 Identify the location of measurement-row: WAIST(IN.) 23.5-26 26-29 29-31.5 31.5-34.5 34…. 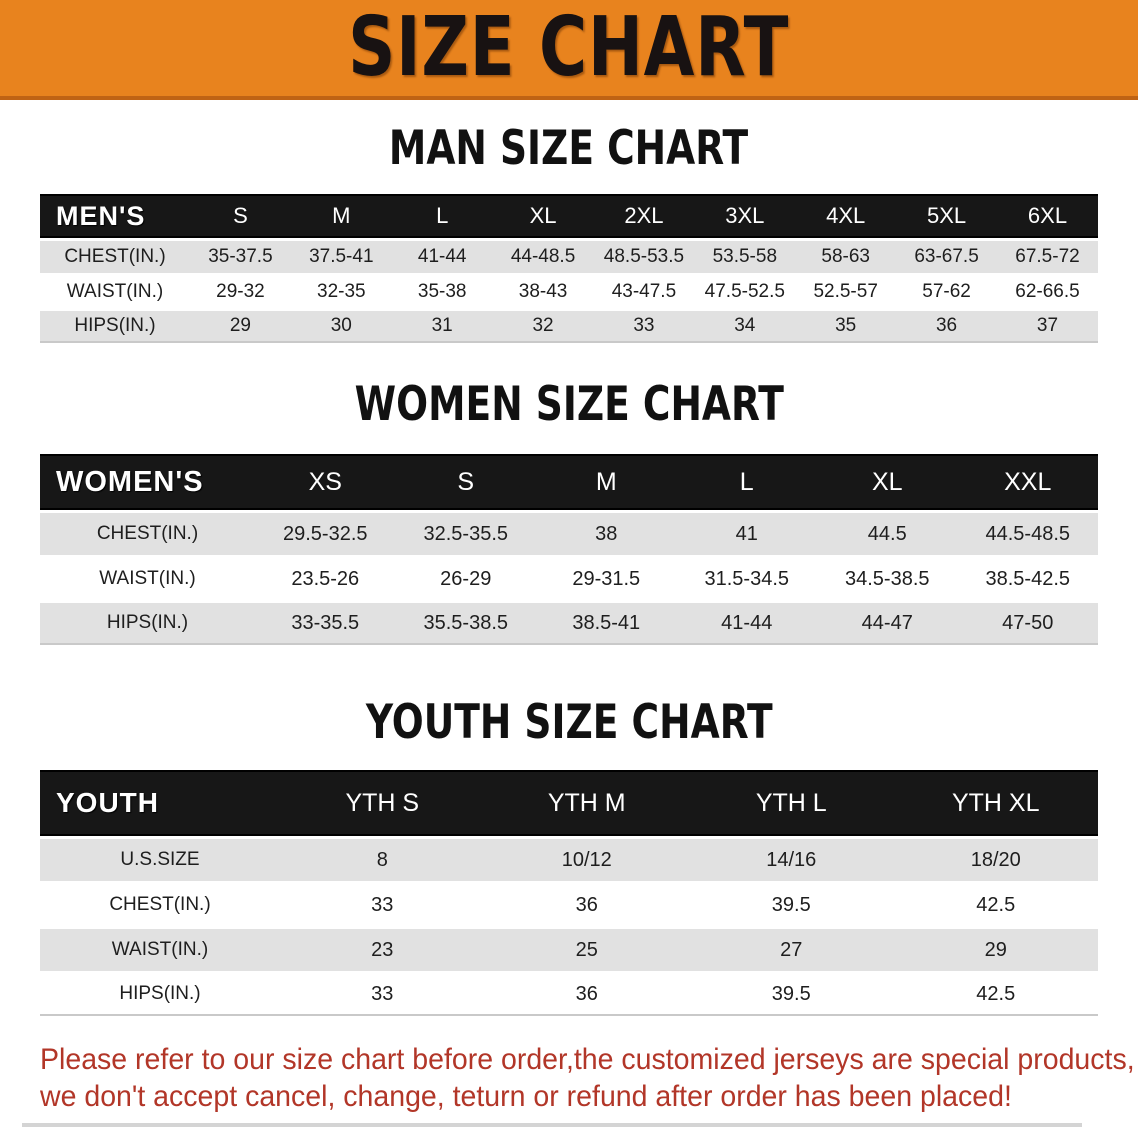
(569, 579).